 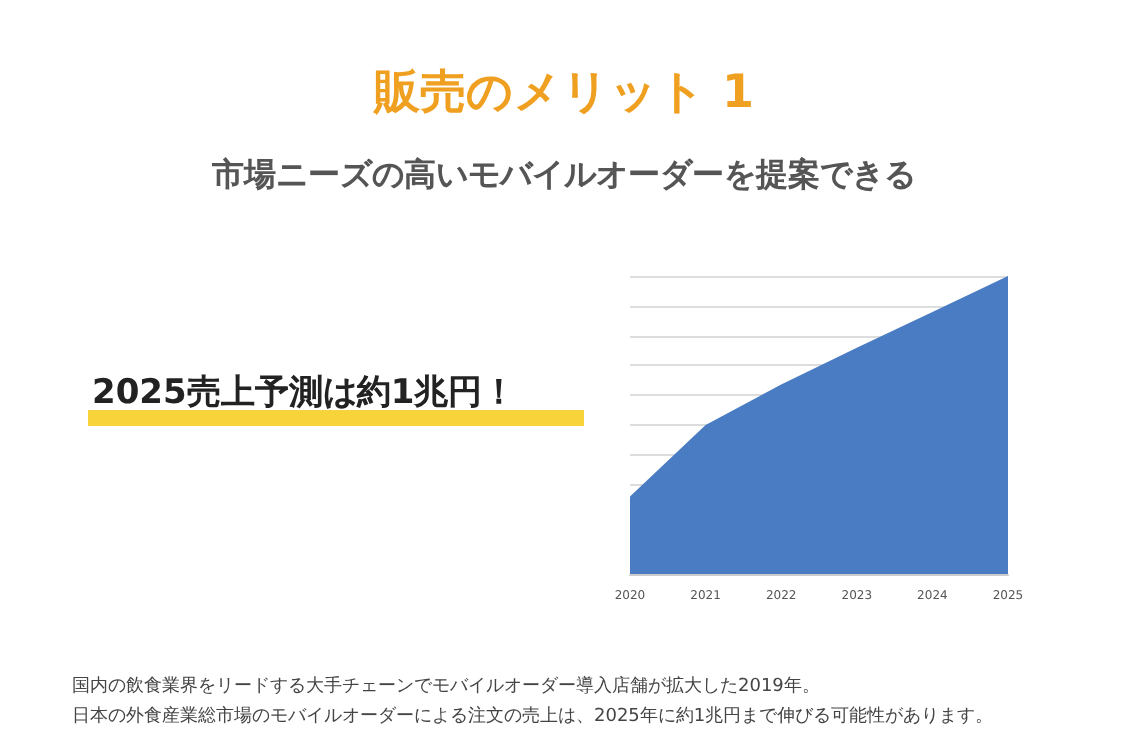 What do you see at coordinates (563, 93) in the screenshot?
I see `chart-title: 販売のメリット 1` at bounding box center [563, 93].